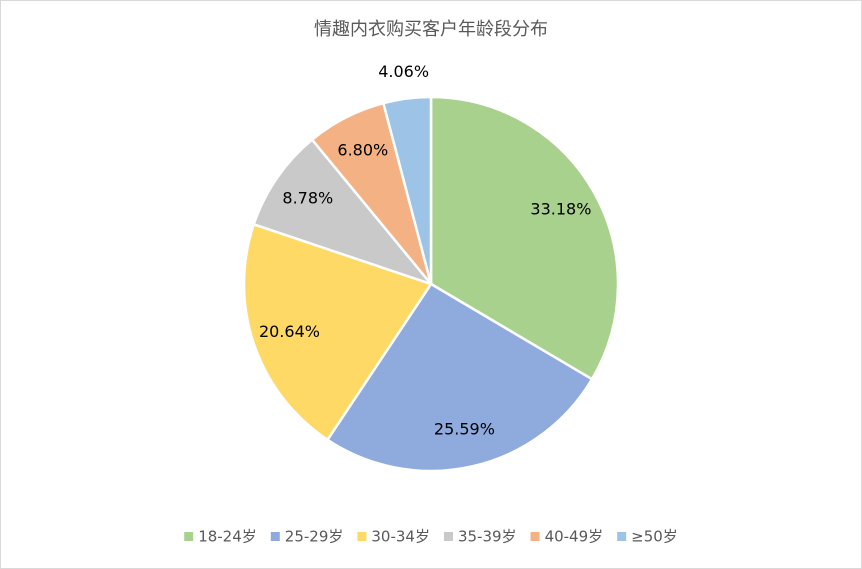  I want to click on value-label: 20.64%, so click(289, 331).